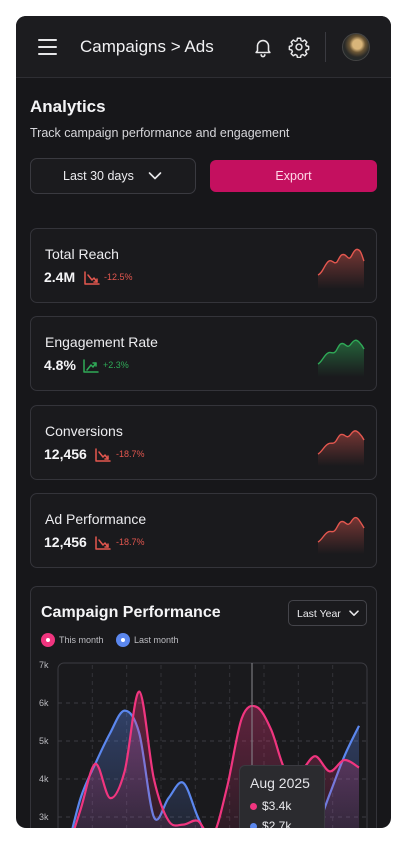 The height and width of the screenshot is (844, 407). I want to click on period-dropdown: Last Year, so click(327, 613).